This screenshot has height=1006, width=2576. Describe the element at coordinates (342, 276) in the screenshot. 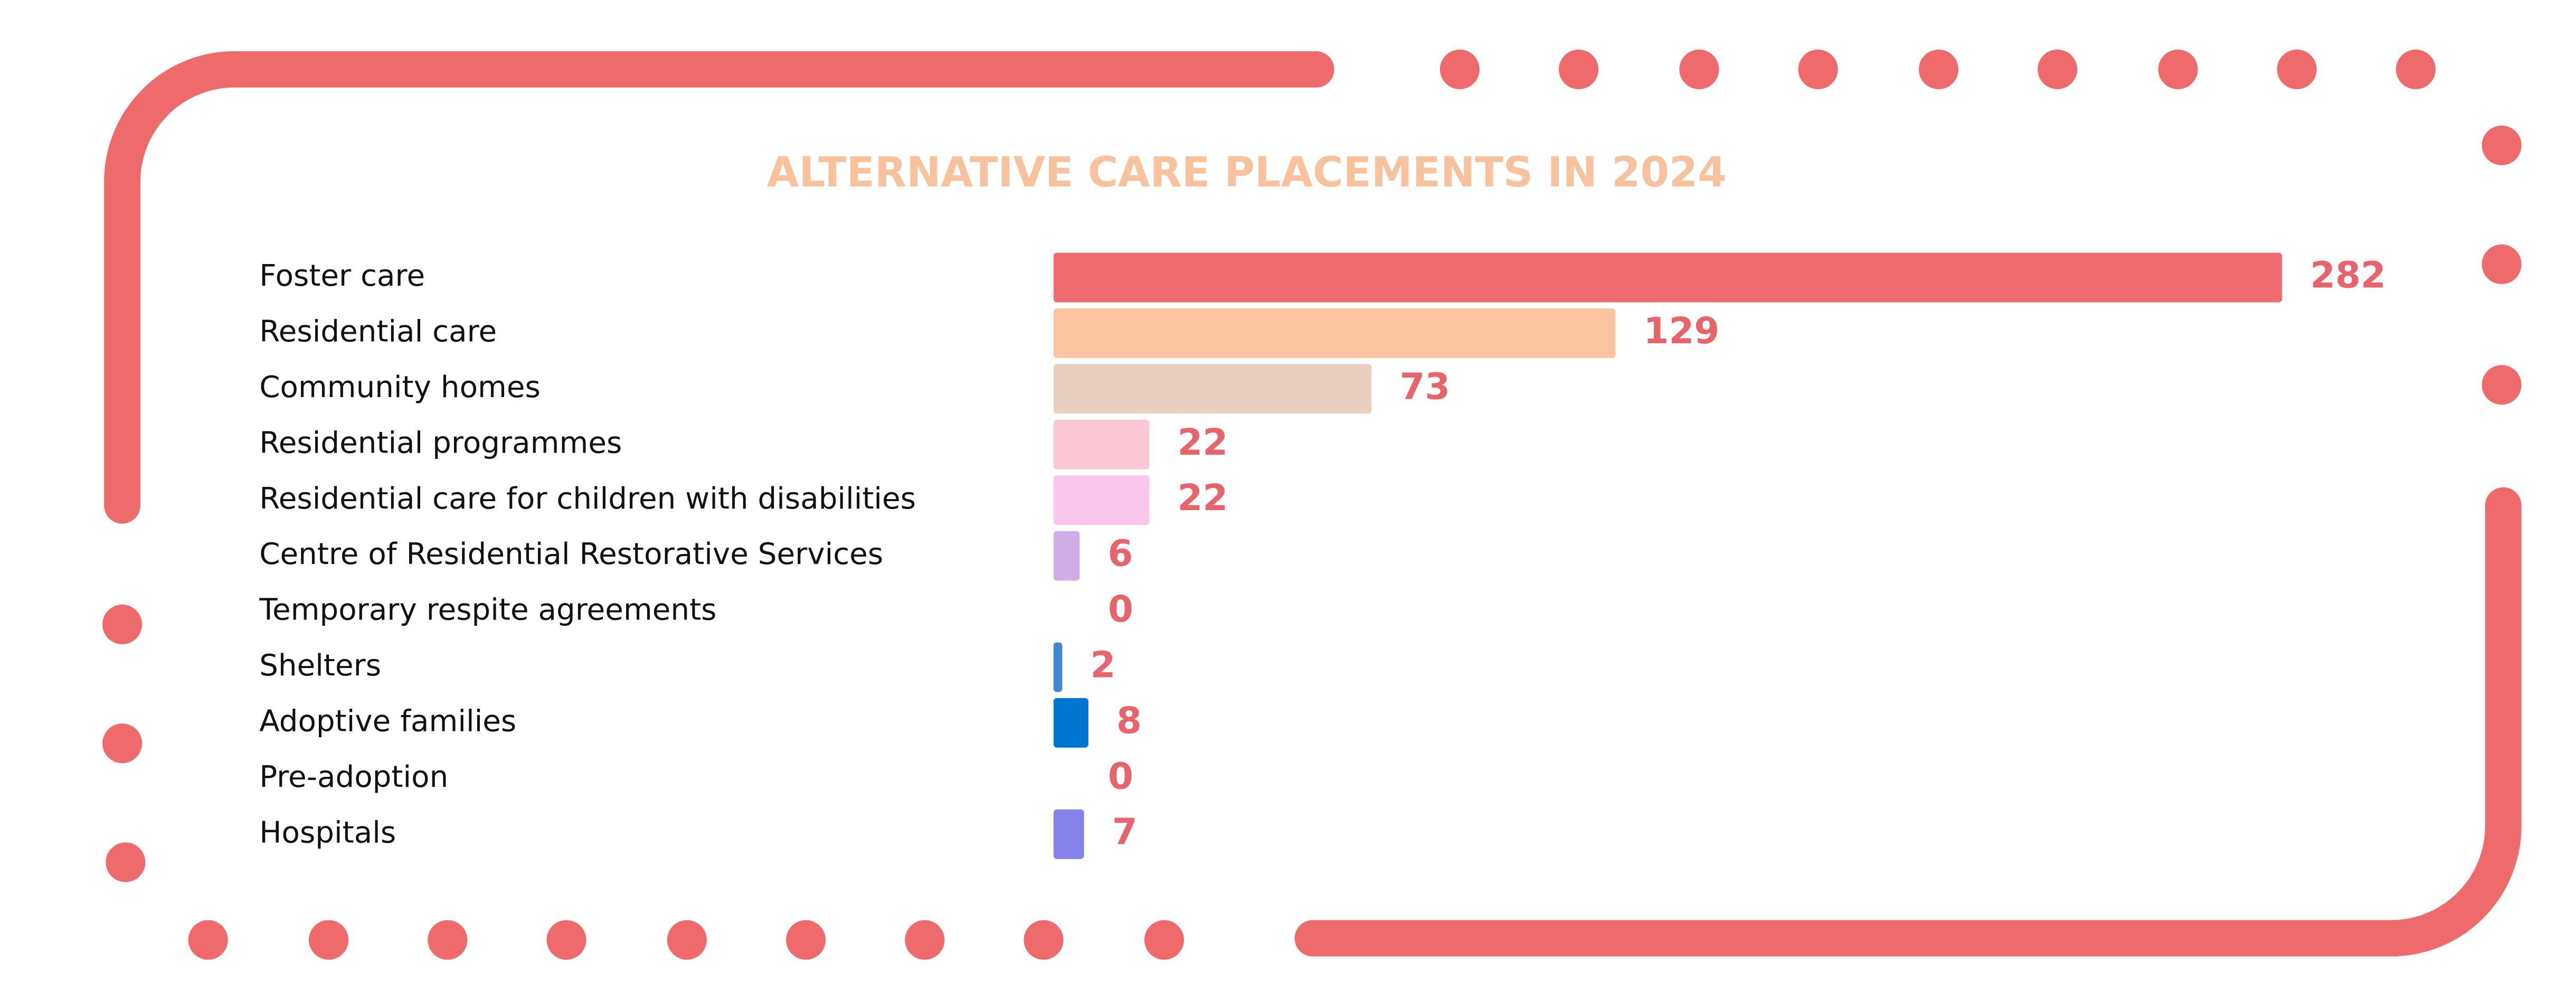

I see `category-label: Foster care` at that location.